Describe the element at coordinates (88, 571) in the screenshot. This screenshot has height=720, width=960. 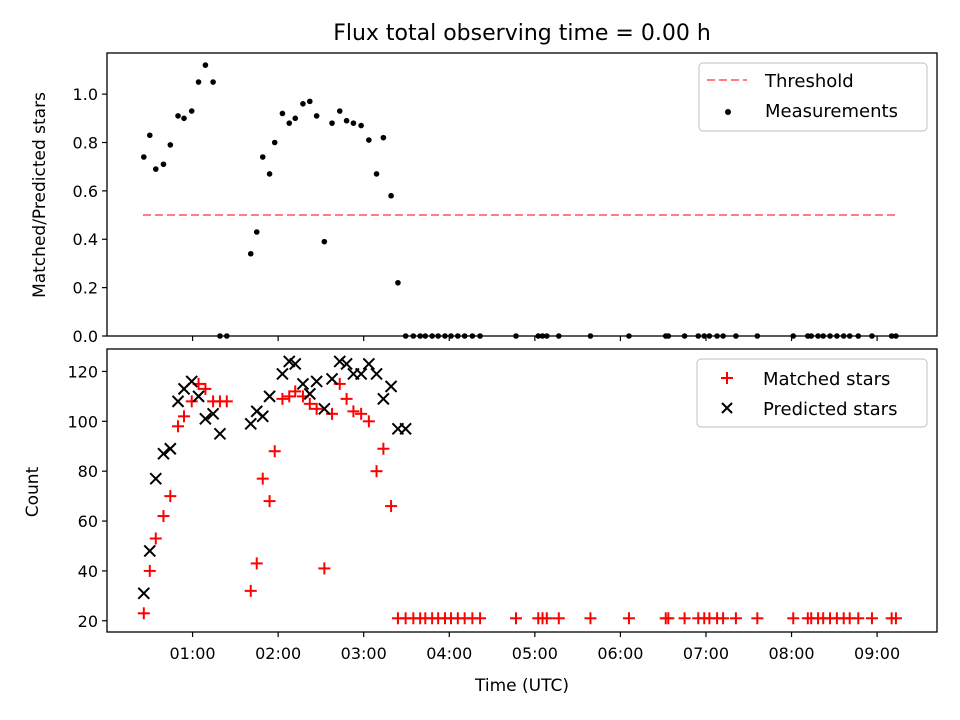
I see `bottom-y-tick-label: 40` at that location.